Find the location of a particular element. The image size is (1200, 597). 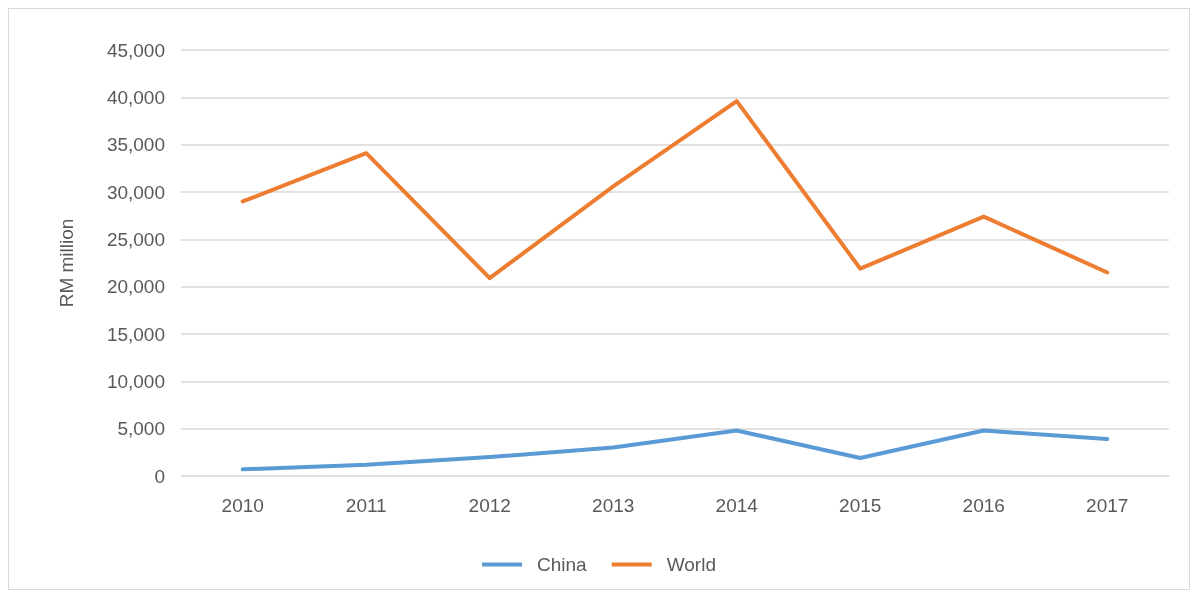

x-tick-label: 2011 is located at coordinates (366, 505).